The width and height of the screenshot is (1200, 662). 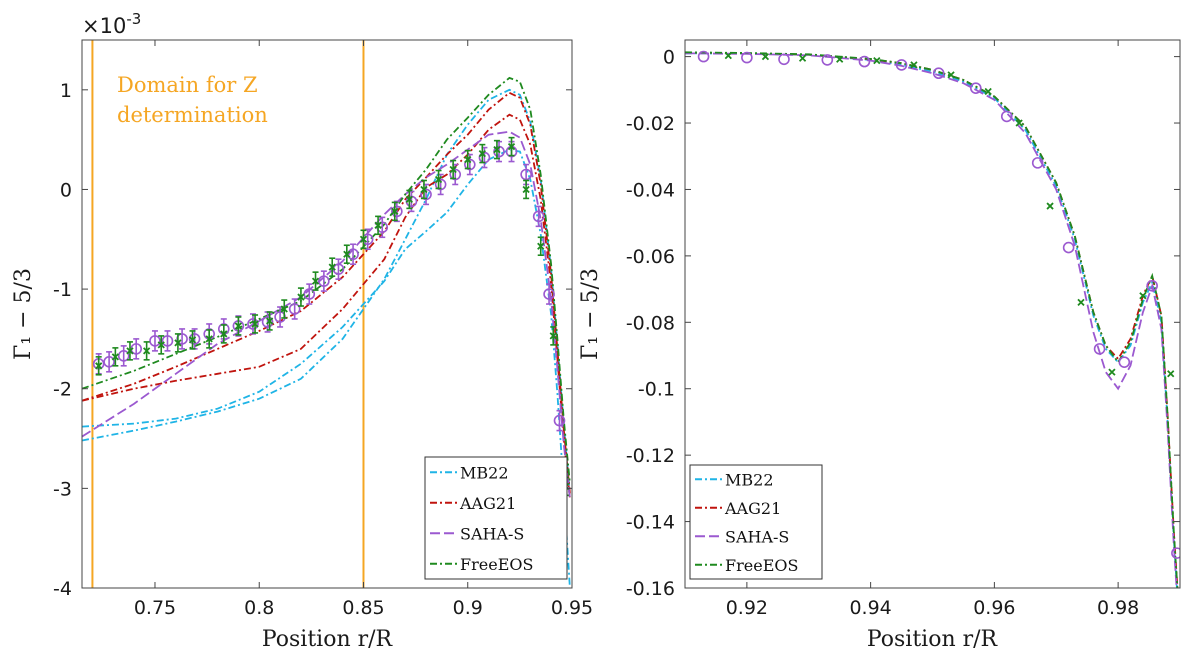 I want to click on left-y-multiplier: ×10⁻³, so click(x=111, y=24).